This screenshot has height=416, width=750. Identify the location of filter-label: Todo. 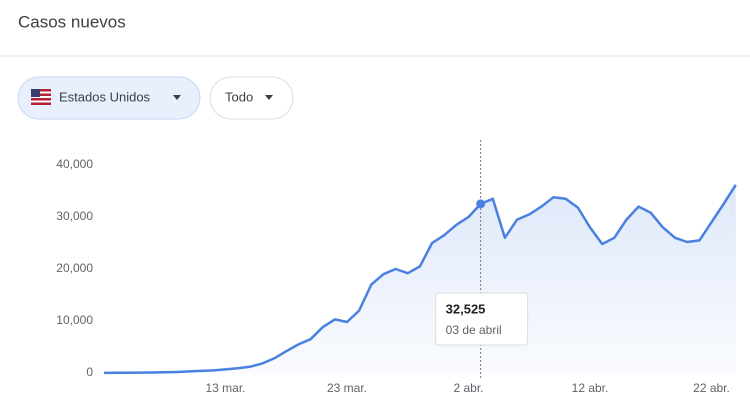
(239, 96).